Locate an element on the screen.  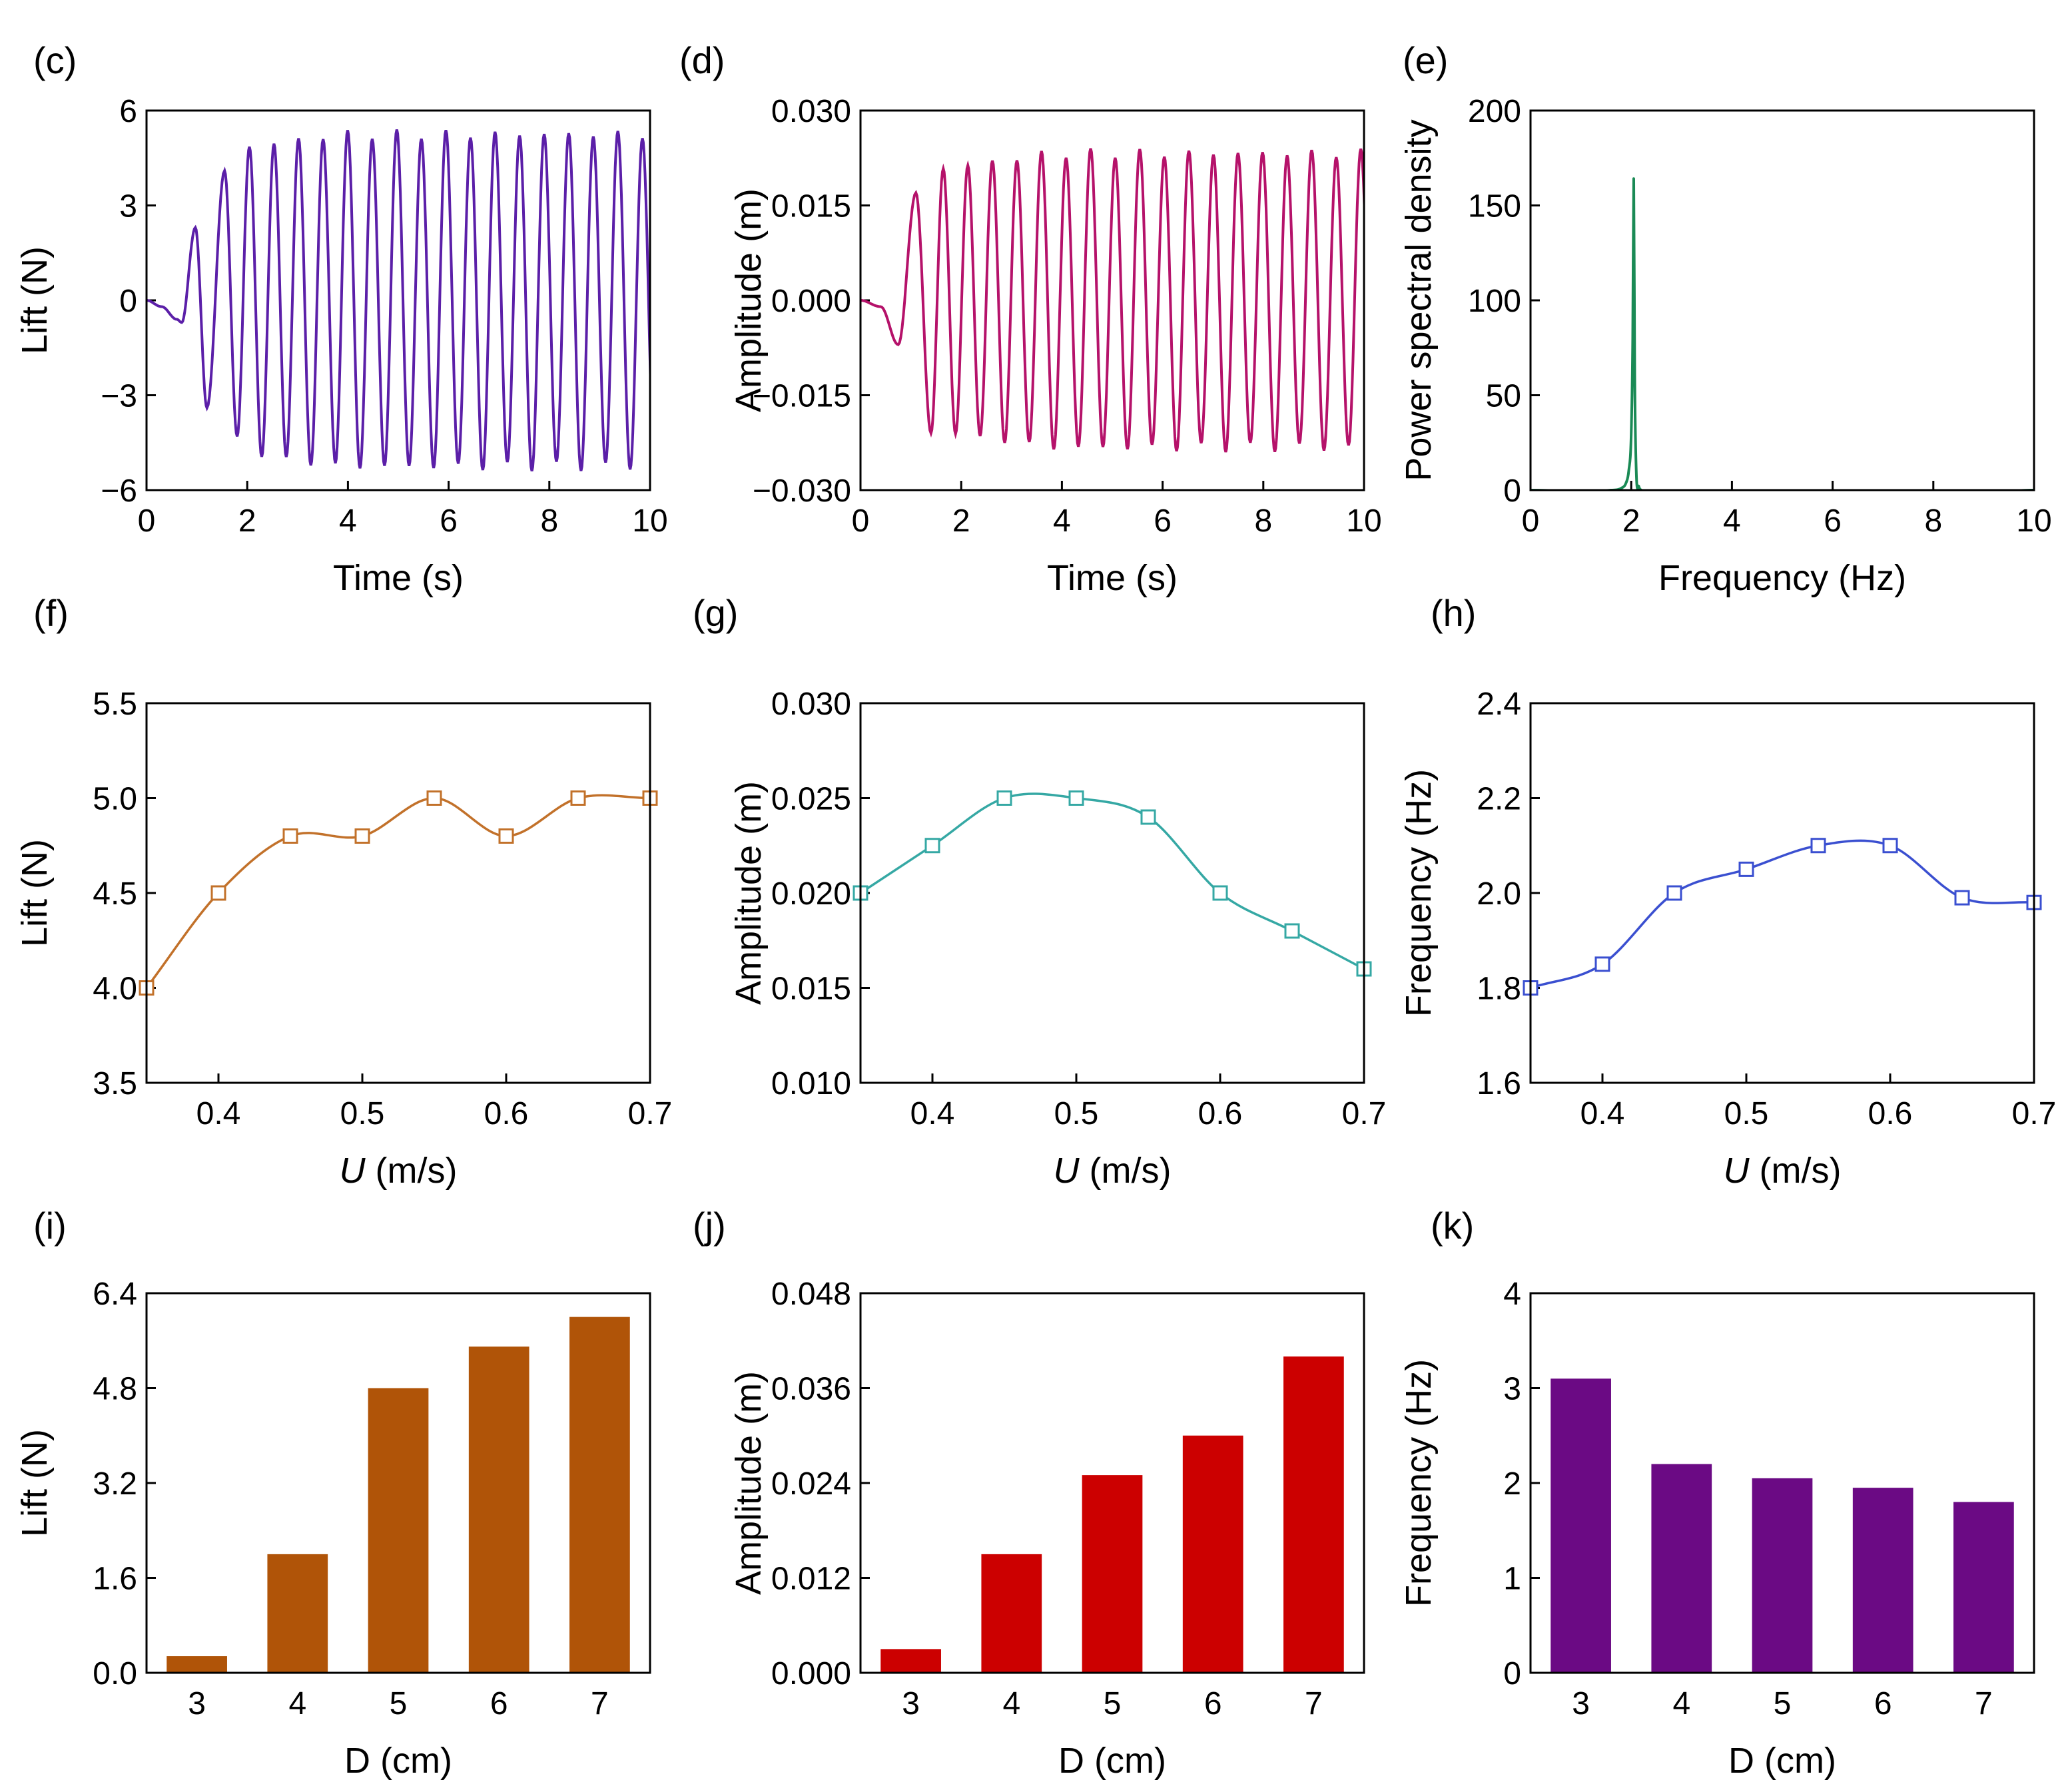
x-tick-label: 5 is located at coordinates (1783, 1703).